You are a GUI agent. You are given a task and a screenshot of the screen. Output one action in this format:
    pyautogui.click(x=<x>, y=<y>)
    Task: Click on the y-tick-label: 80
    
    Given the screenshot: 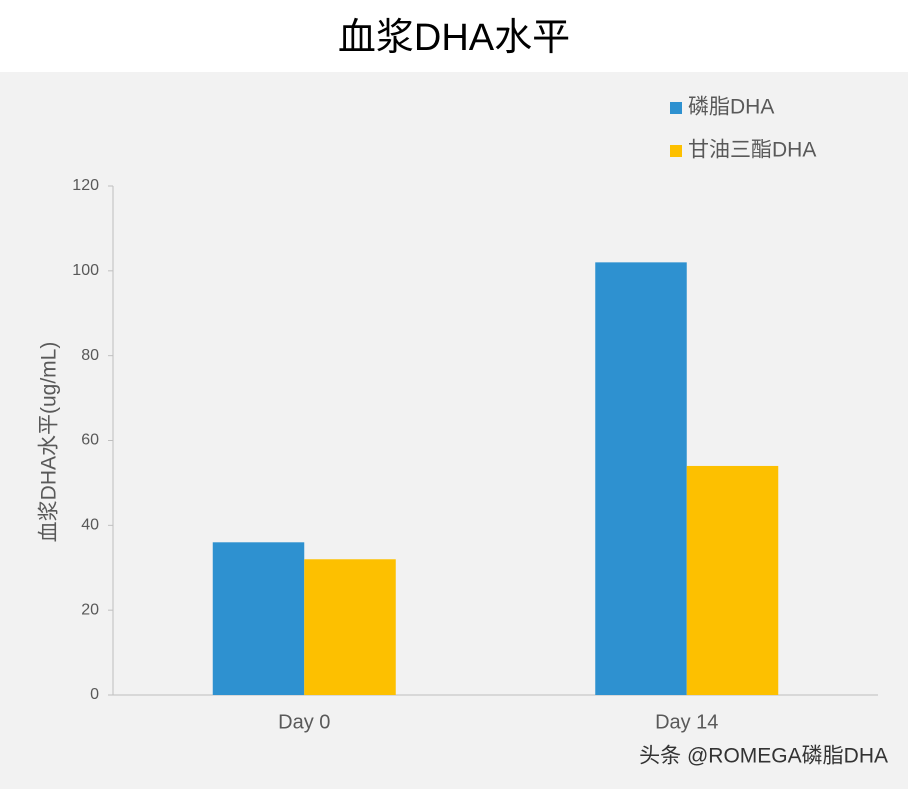 What is the action you would take?
    pyautogui.click(x=90, y=355)
    